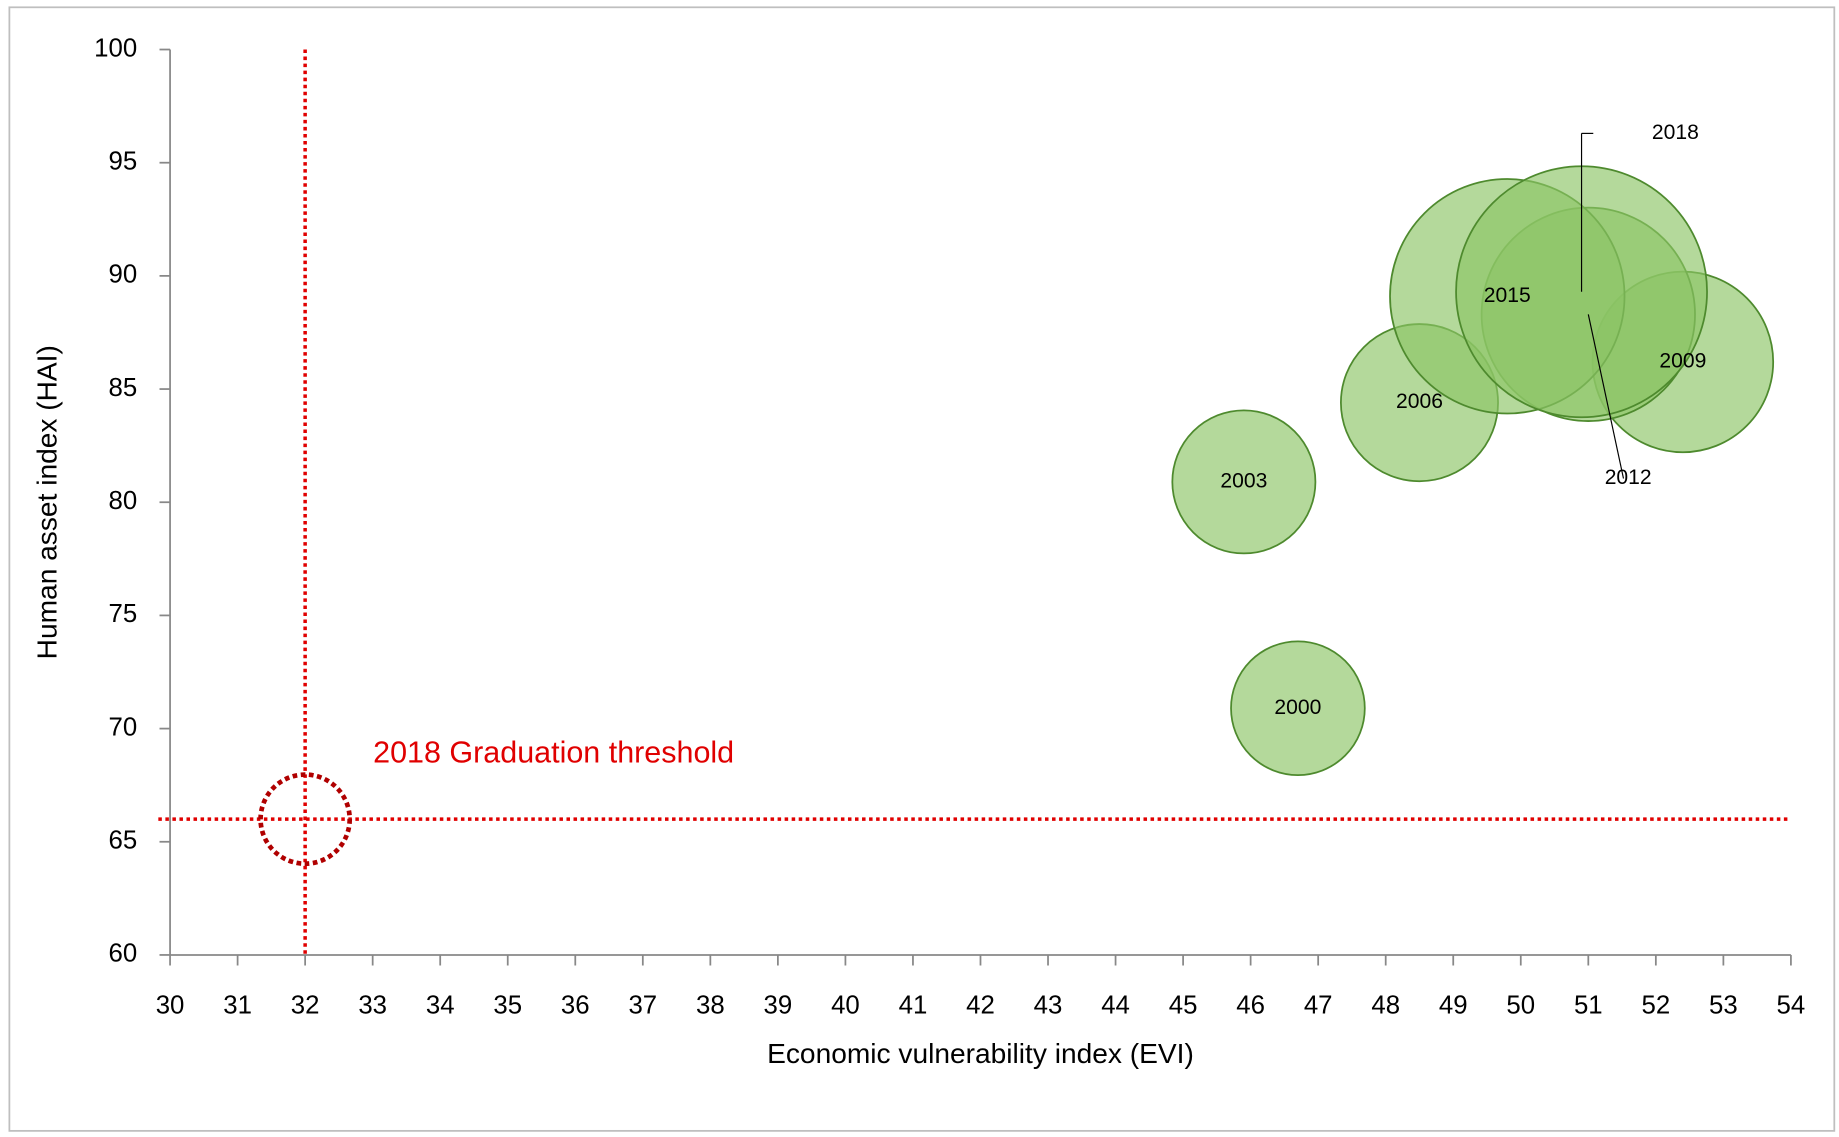 The image size is (1839, 1137). I want to click on x-tick-label: 37, so click(642, 1005).